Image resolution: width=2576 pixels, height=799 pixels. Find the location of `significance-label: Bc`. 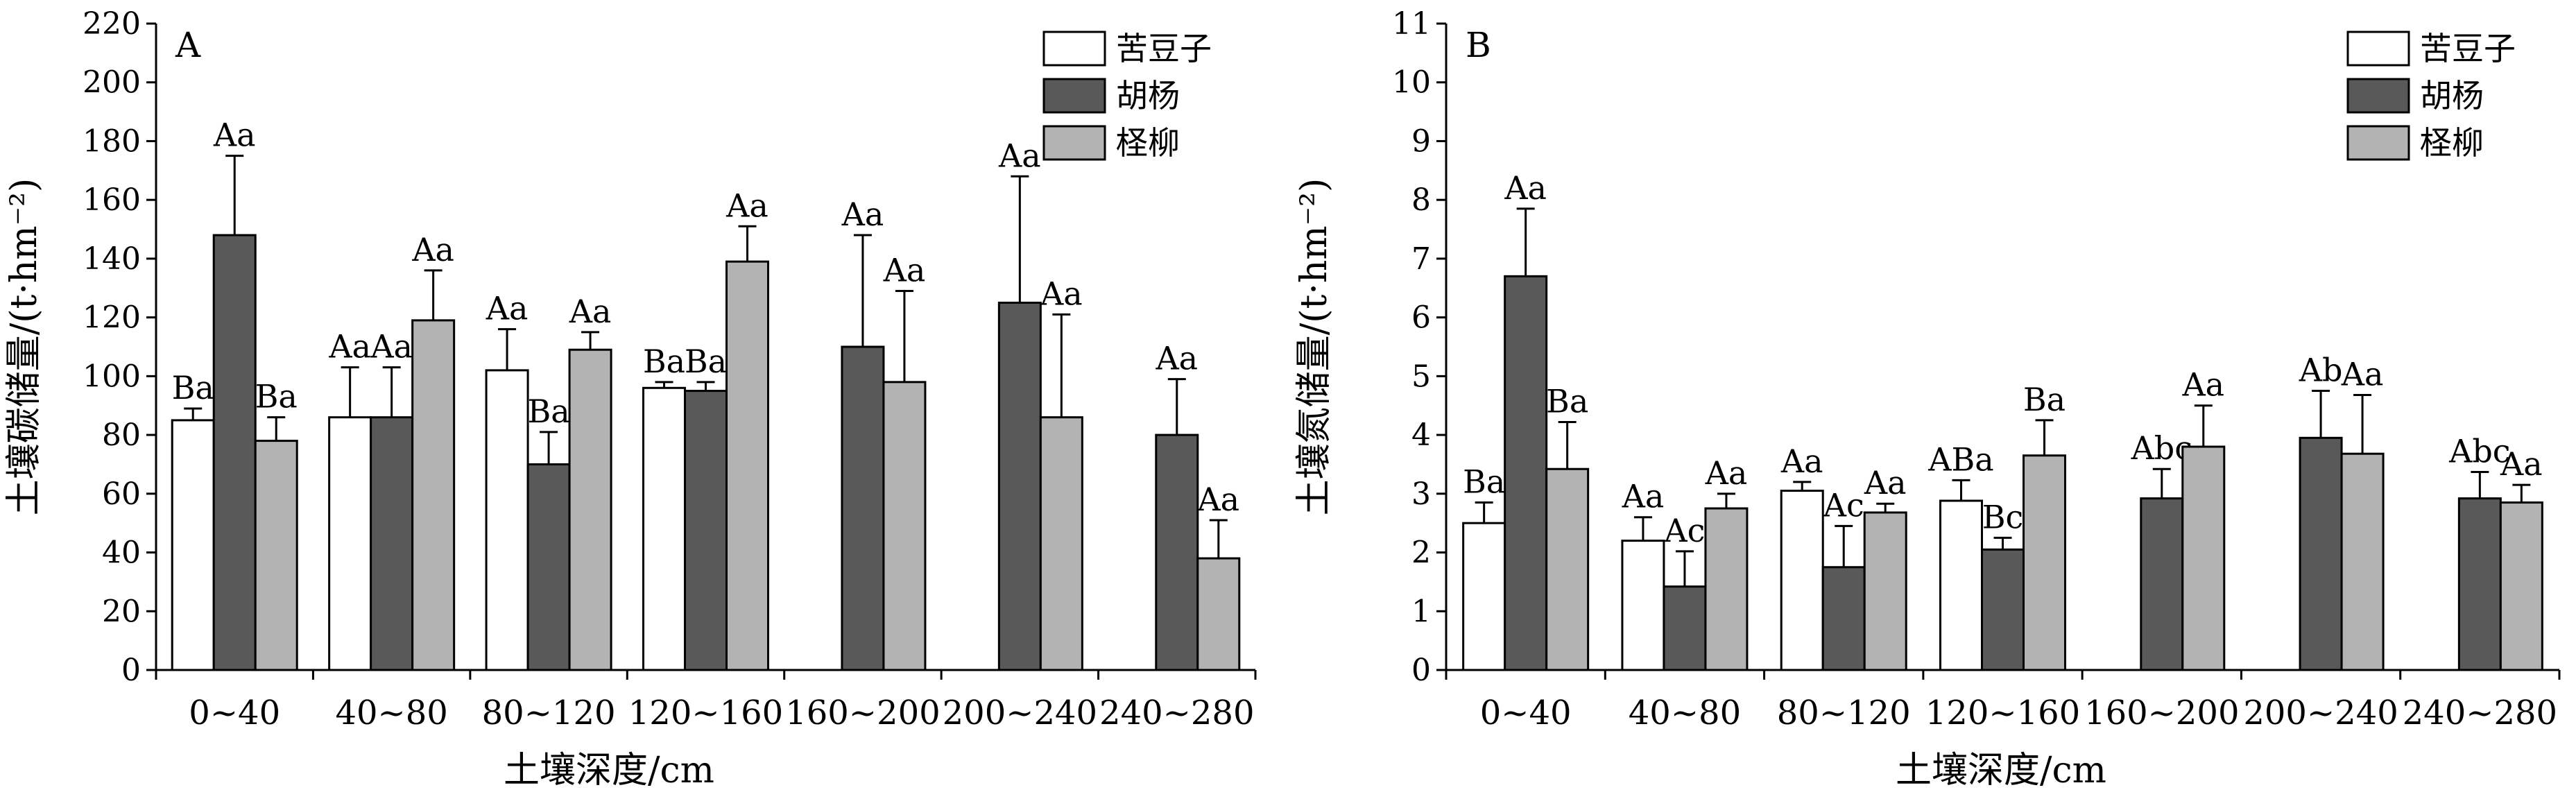

significance-label: Bc is located at coordinates (2003, 516).